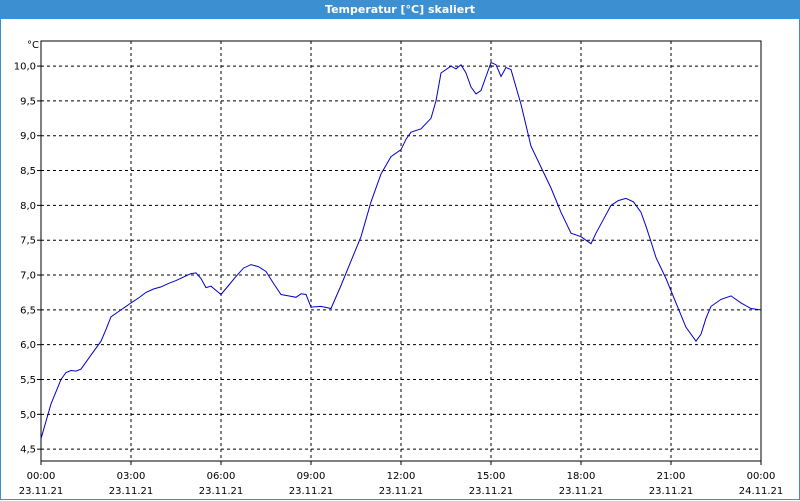 Image resolution: width=800 pixels, height=501 pixels. What do you see at coordinates (28, 101) in the screenshot?
I see `y-tick-label: 9,5` at bounding box center [28, 101].